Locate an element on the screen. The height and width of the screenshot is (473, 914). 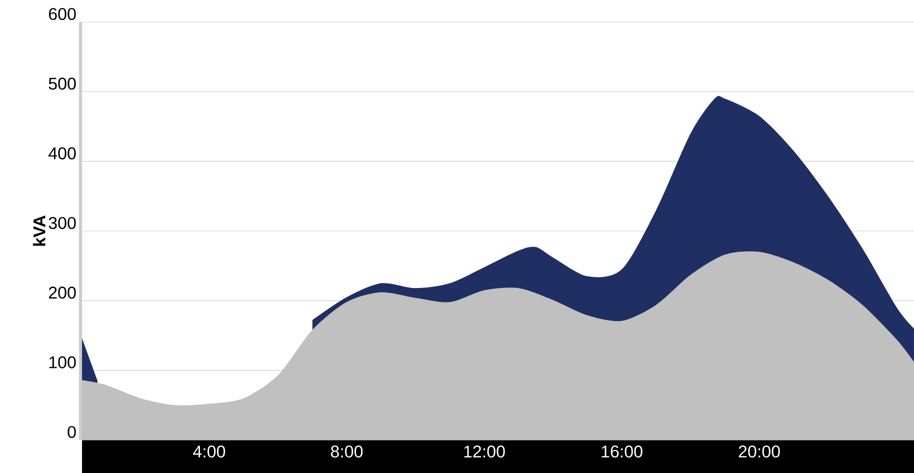
x-tick-label: 4:00 is located at coordinates (209, 452).